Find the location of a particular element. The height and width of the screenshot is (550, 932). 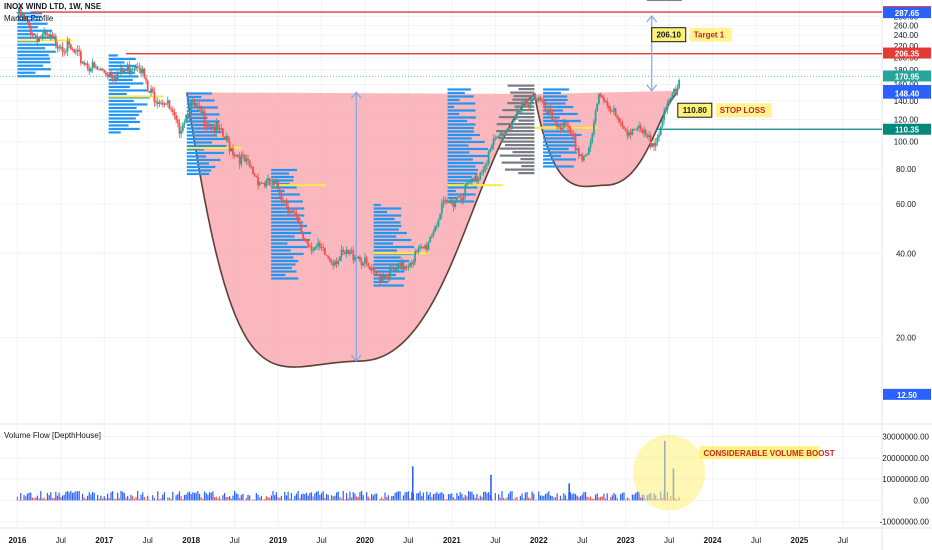

target-projection-arrow-head is located at coordinates (652, 19).